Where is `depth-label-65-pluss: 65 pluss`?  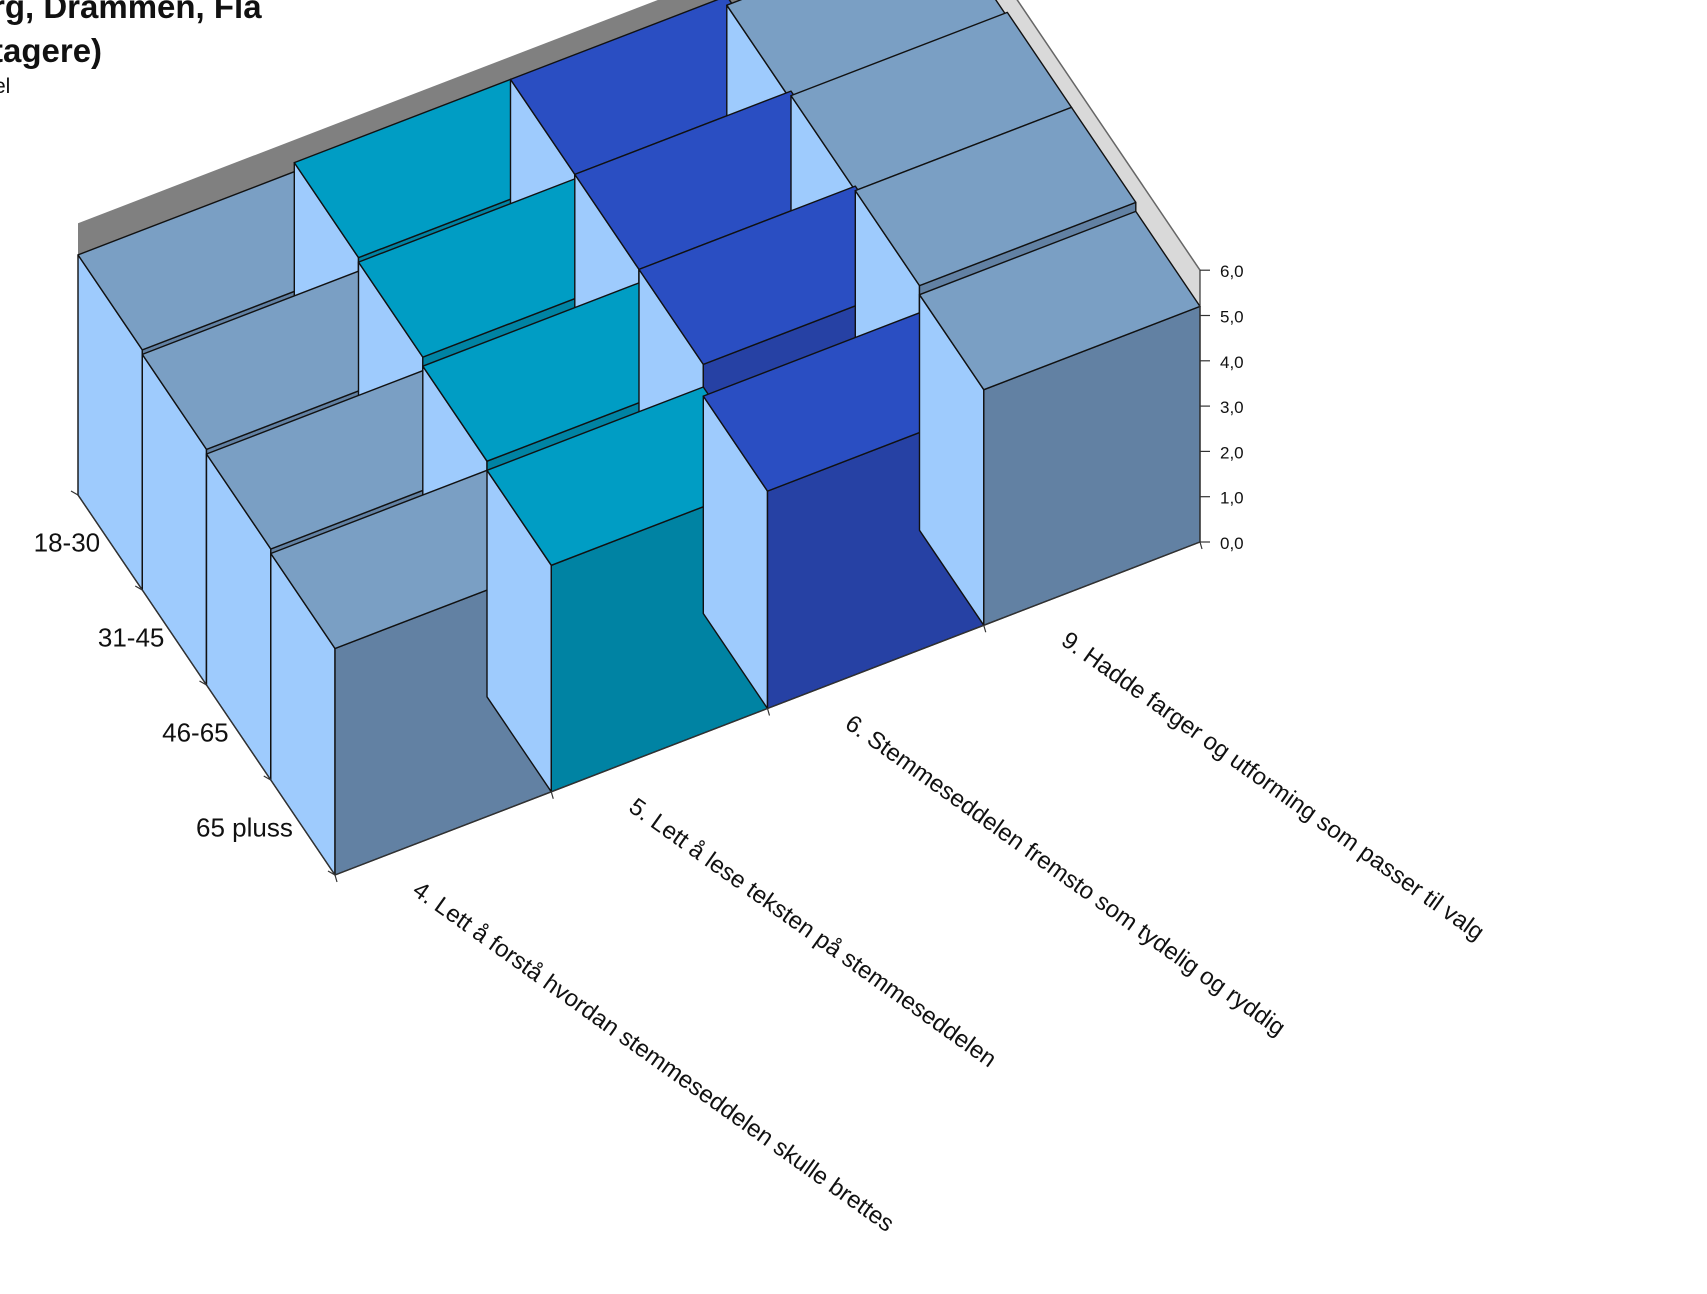 depth-label-65-pluss: 65 pluss is located at coordinates (244, 828).